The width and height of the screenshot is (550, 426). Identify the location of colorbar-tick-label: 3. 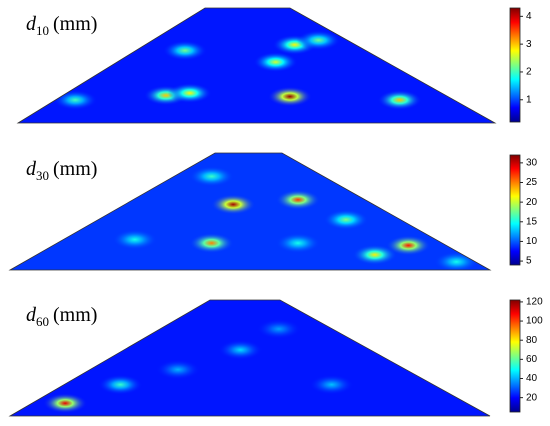
(529, 44).